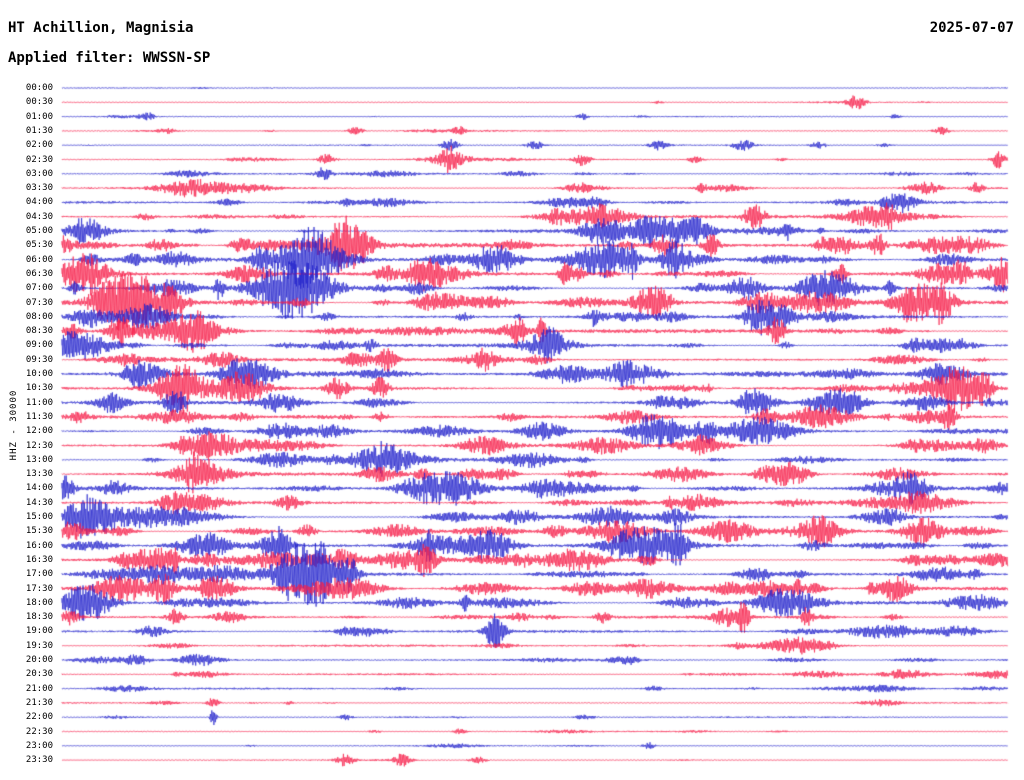  I want to click on trace-time-label: 08:00, so click(39, 316).